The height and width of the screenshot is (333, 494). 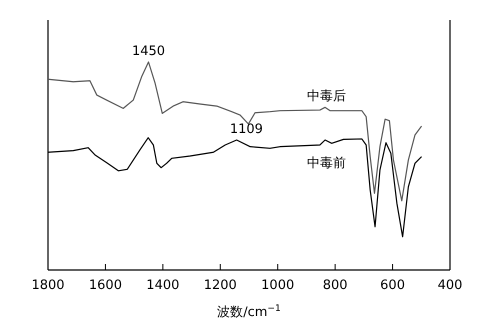 I want to click on x-tick-label: 1800, so click(x=48, y=285).